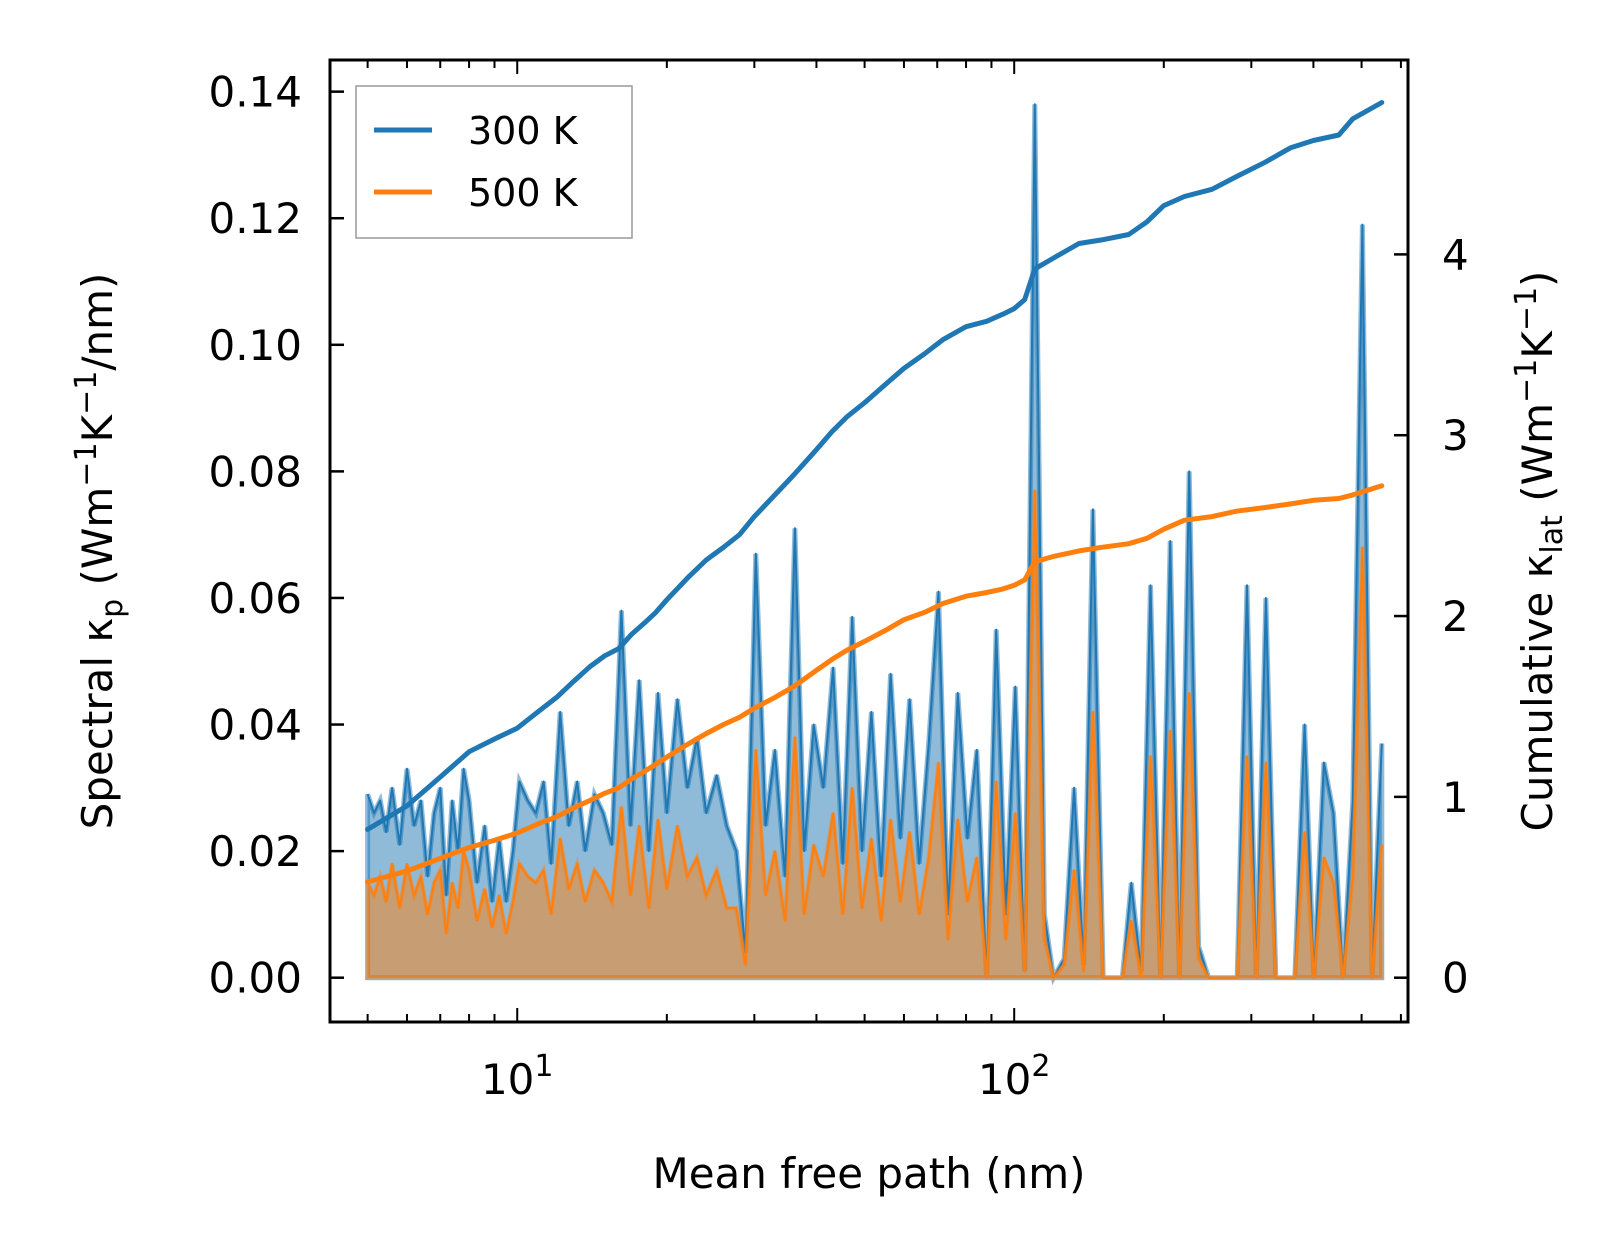 The width and height of the screenshot is (1623, 1254). Describe the element at coordinates (1526, 309) in the screenshot. I see `y-right-axis-title-superscript-2: −1` at that location.